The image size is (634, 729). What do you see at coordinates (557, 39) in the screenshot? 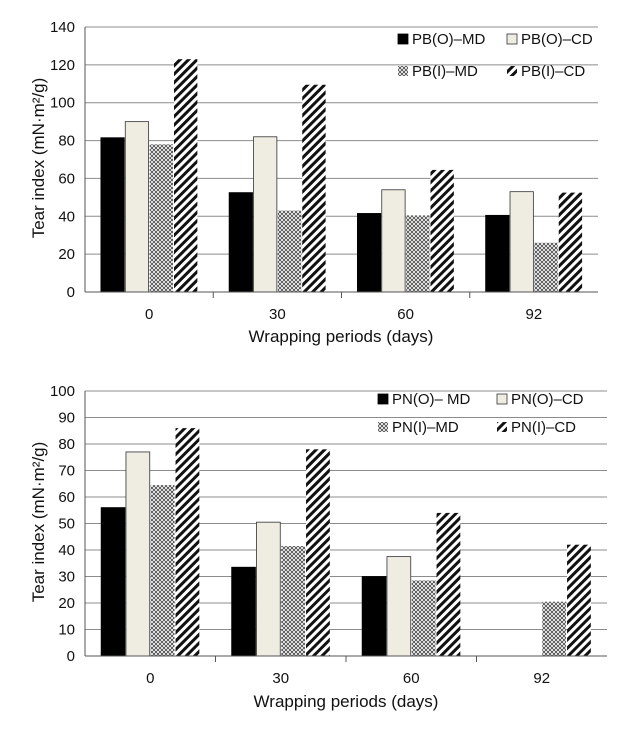
I see `legend-label: PB(O)–CD` at bounding box center [557, 39].